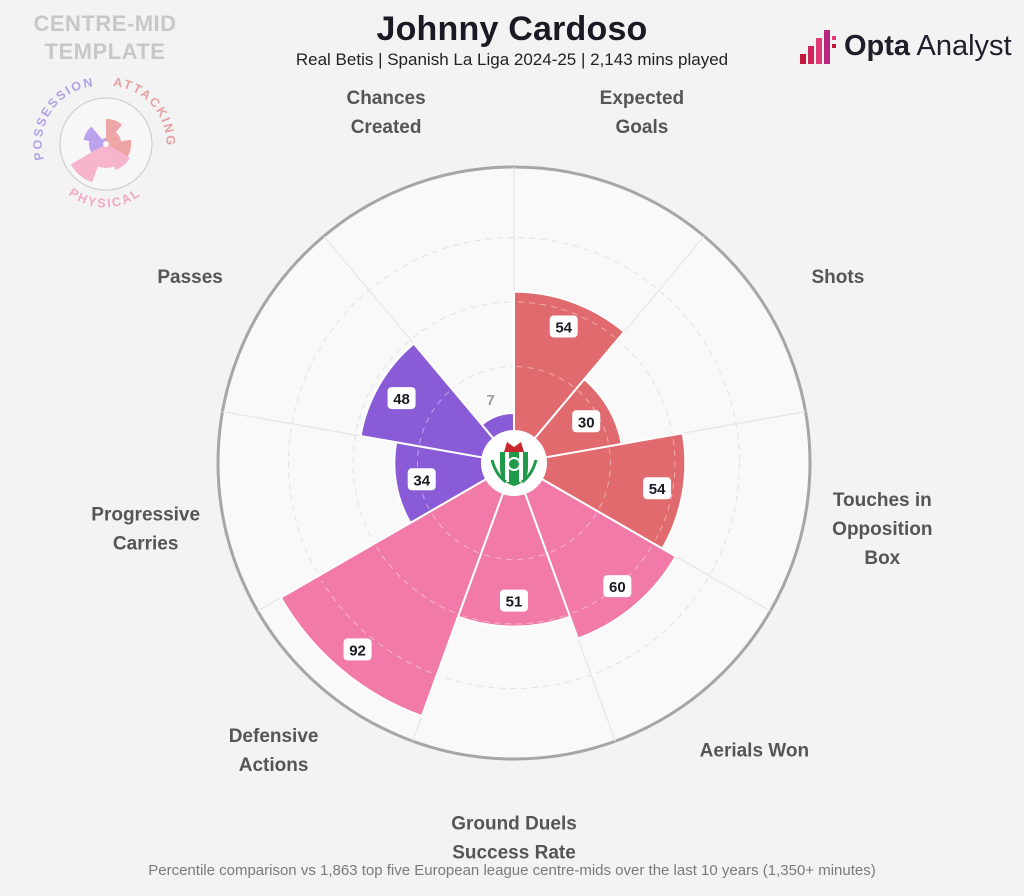 The width and height of the screenshot is (1024, 896). I want to click on category-label: Aerials Won, so click(754, 751).